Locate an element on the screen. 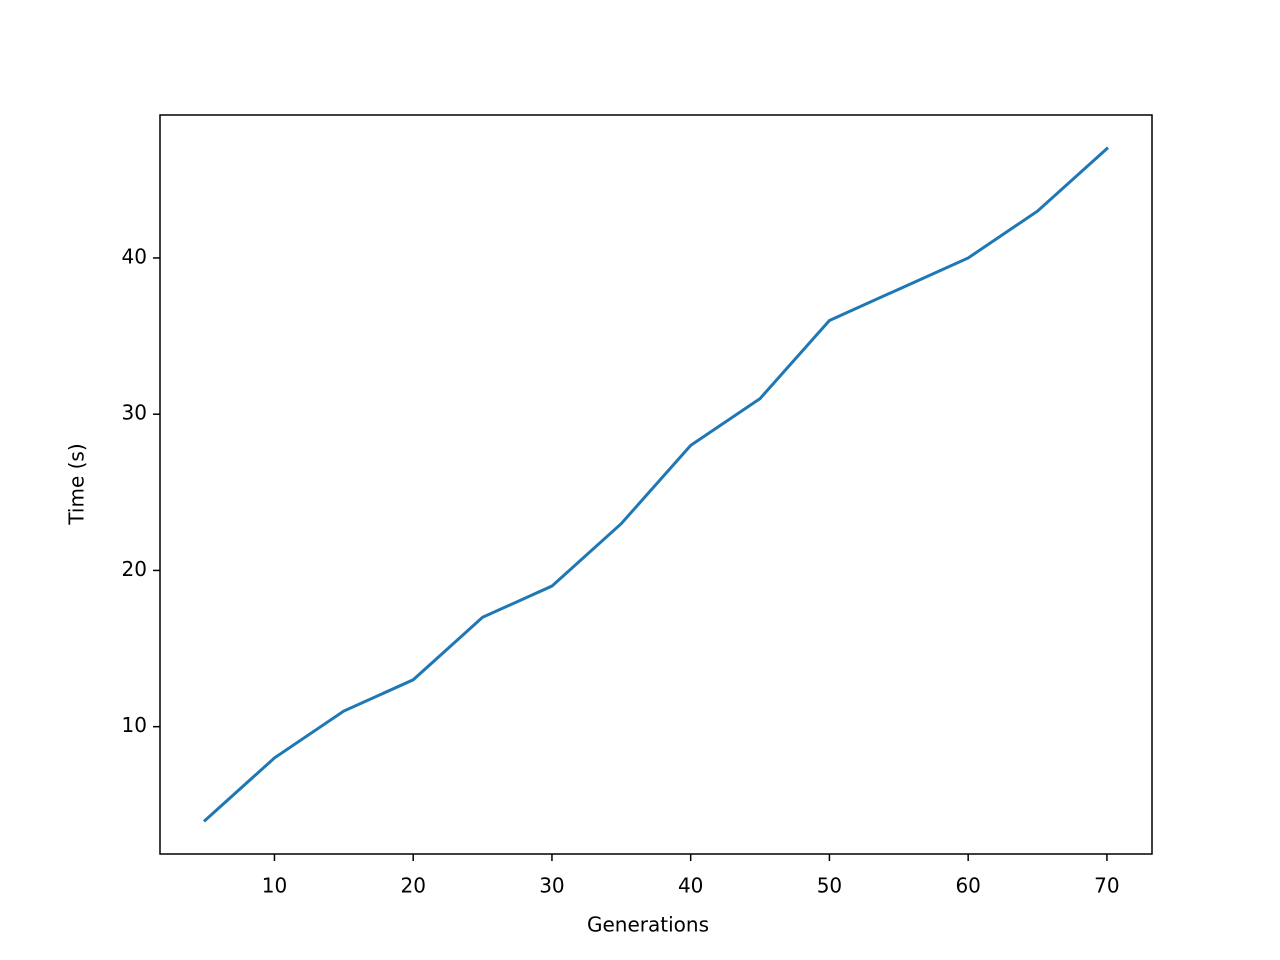  x-tick-label: 70 is located at coordinates (1106, 886).